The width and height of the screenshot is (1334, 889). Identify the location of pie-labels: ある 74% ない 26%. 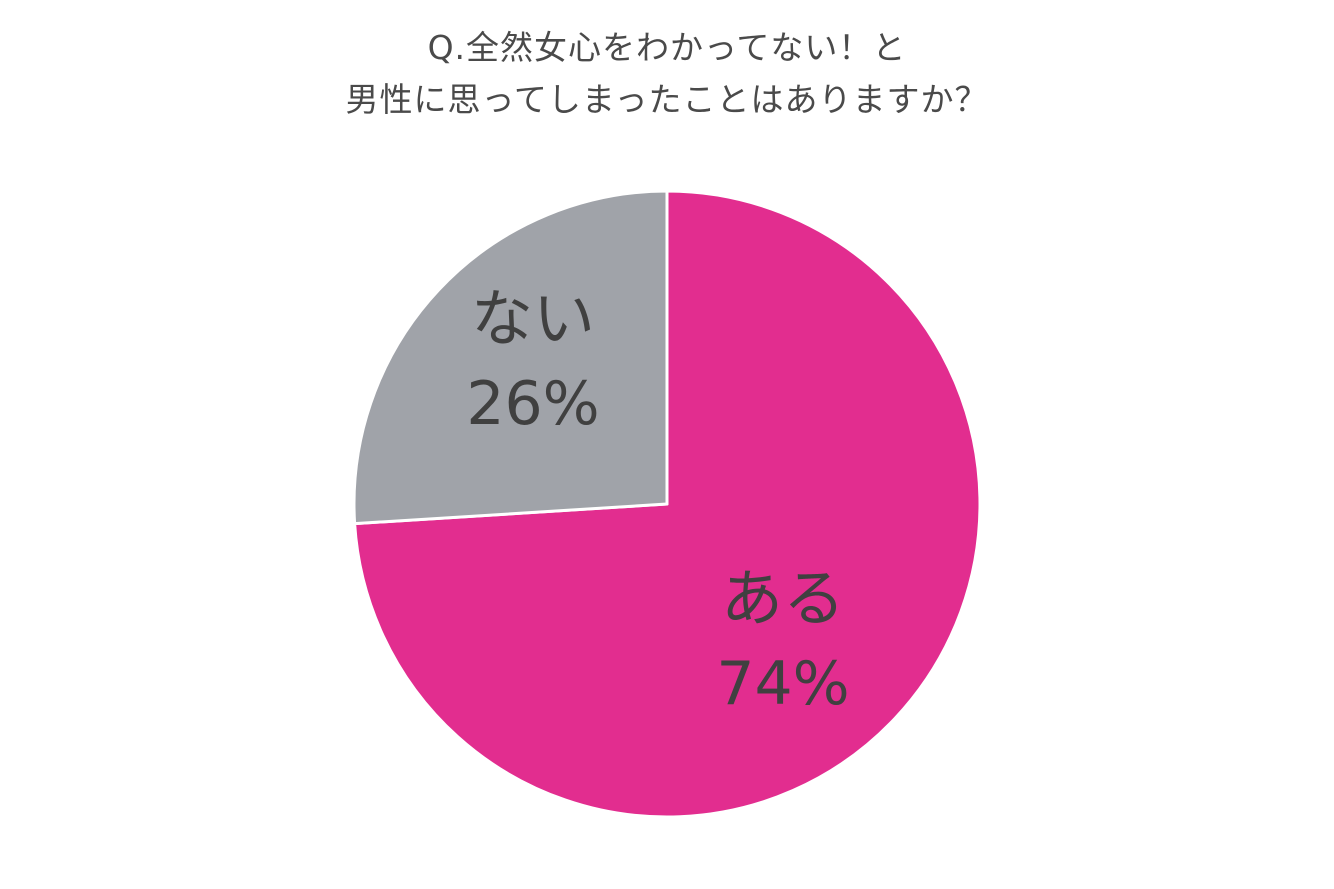
(657, 500).